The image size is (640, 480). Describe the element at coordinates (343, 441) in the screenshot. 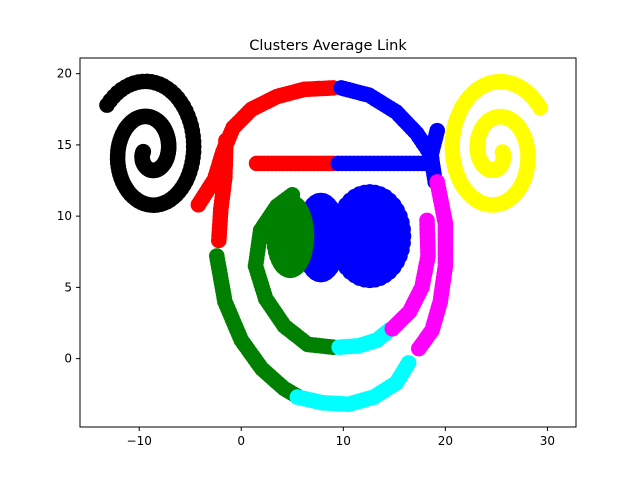

I see `x-tick-label: 10` at that location.